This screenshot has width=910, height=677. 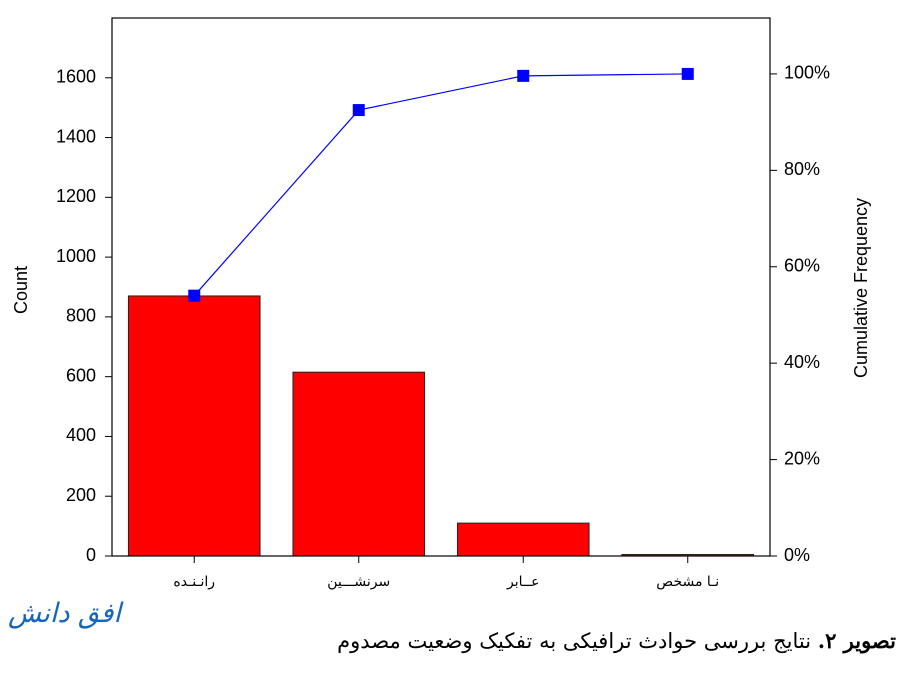 I want to click on y-tick-label: 600, so click(x=81, y=375).